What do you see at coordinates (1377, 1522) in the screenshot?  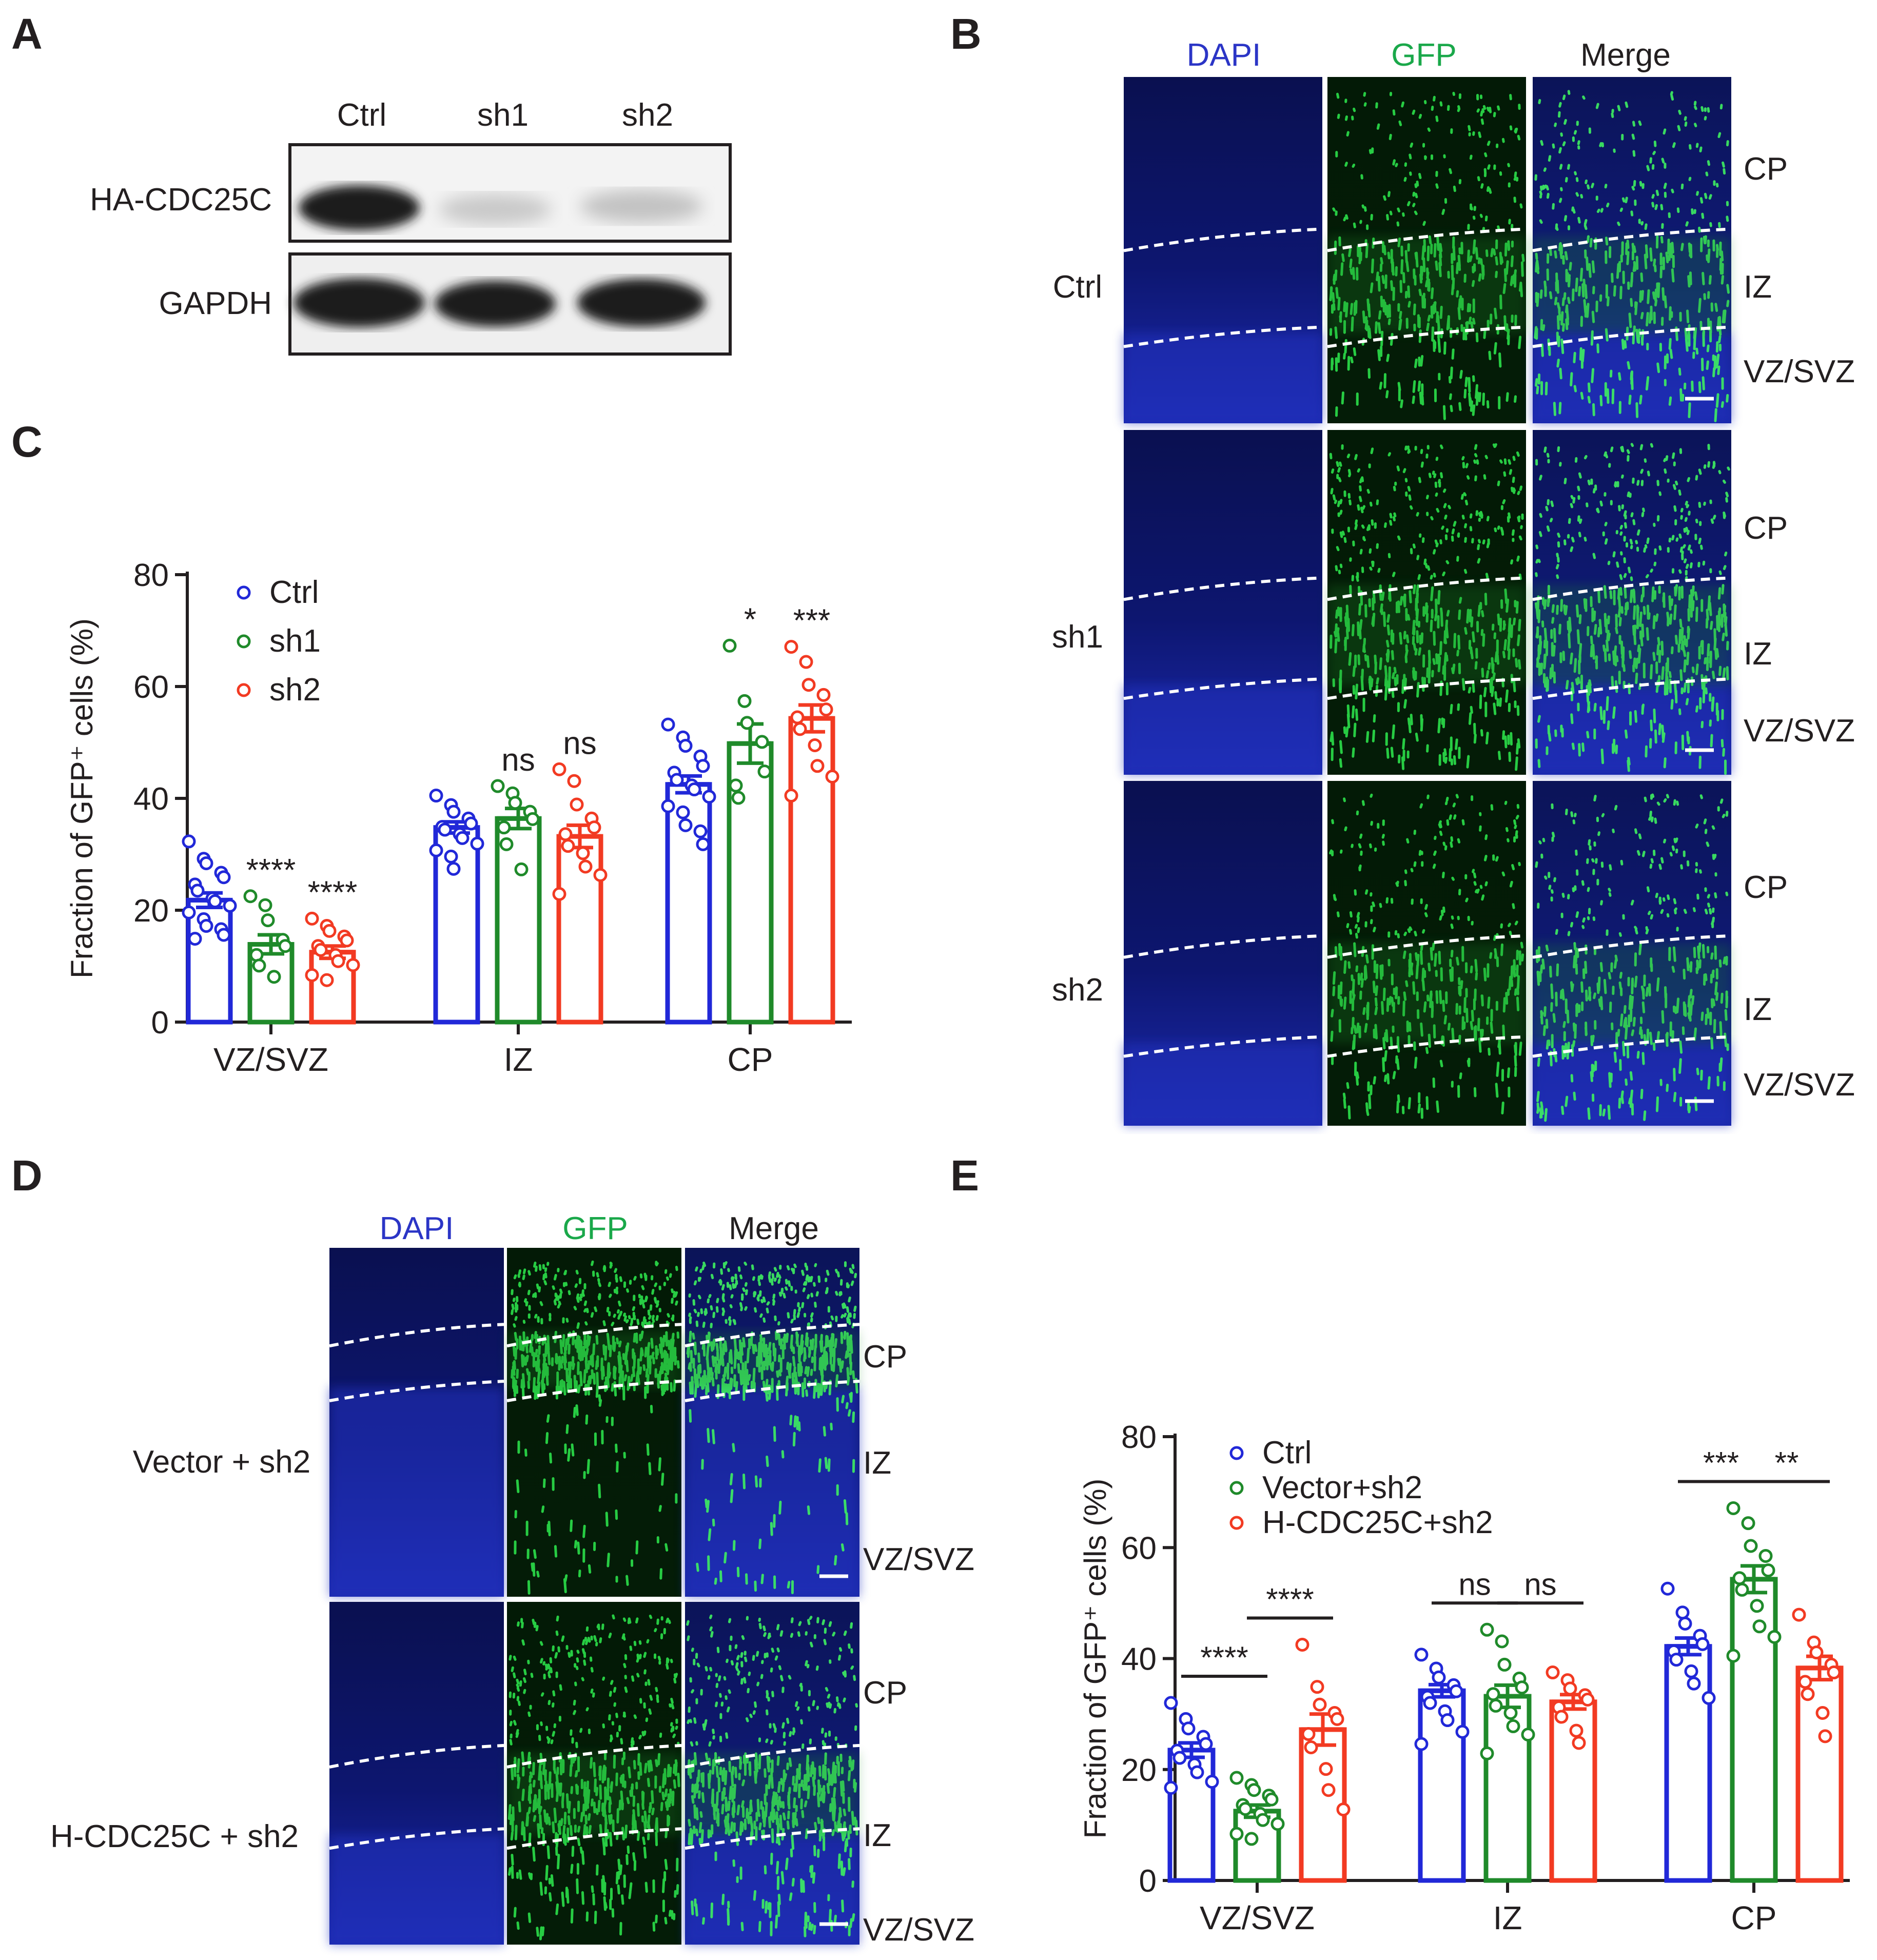 I see `legend-label: H-CDC25C+sh2` at bounding box center [1377, 1522].